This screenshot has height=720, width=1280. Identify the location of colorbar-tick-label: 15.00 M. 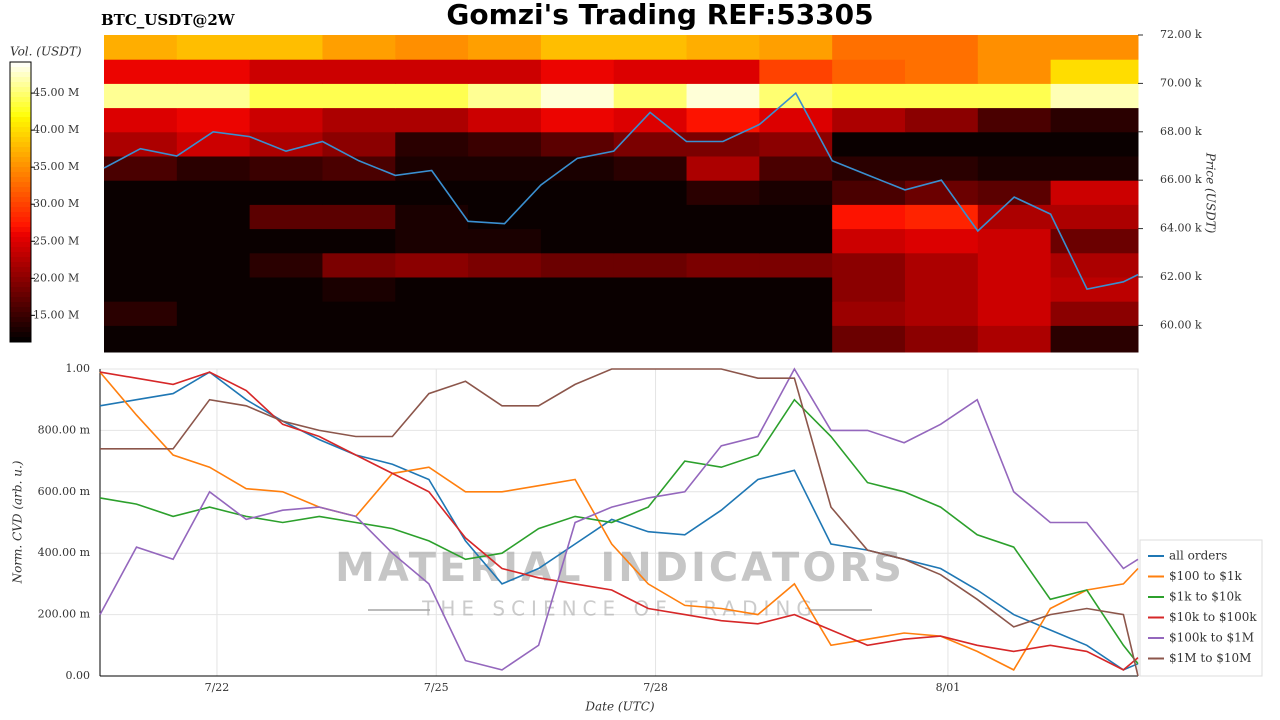
(56, 314).